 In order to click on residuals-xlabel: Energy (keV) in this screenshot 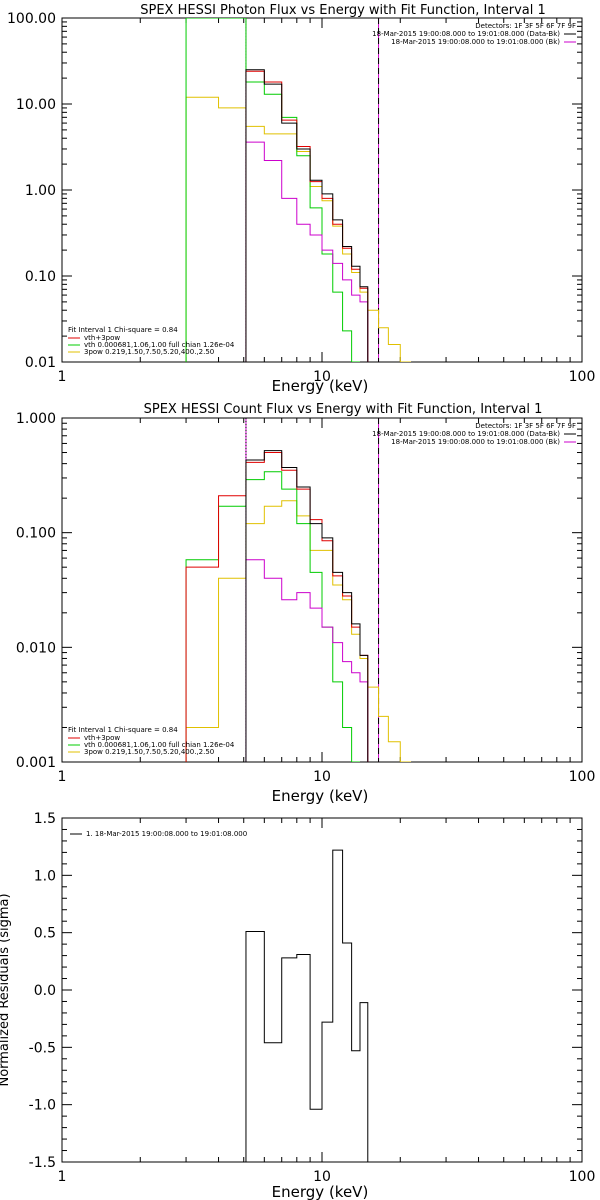, I will do `click(320, 1191)`.